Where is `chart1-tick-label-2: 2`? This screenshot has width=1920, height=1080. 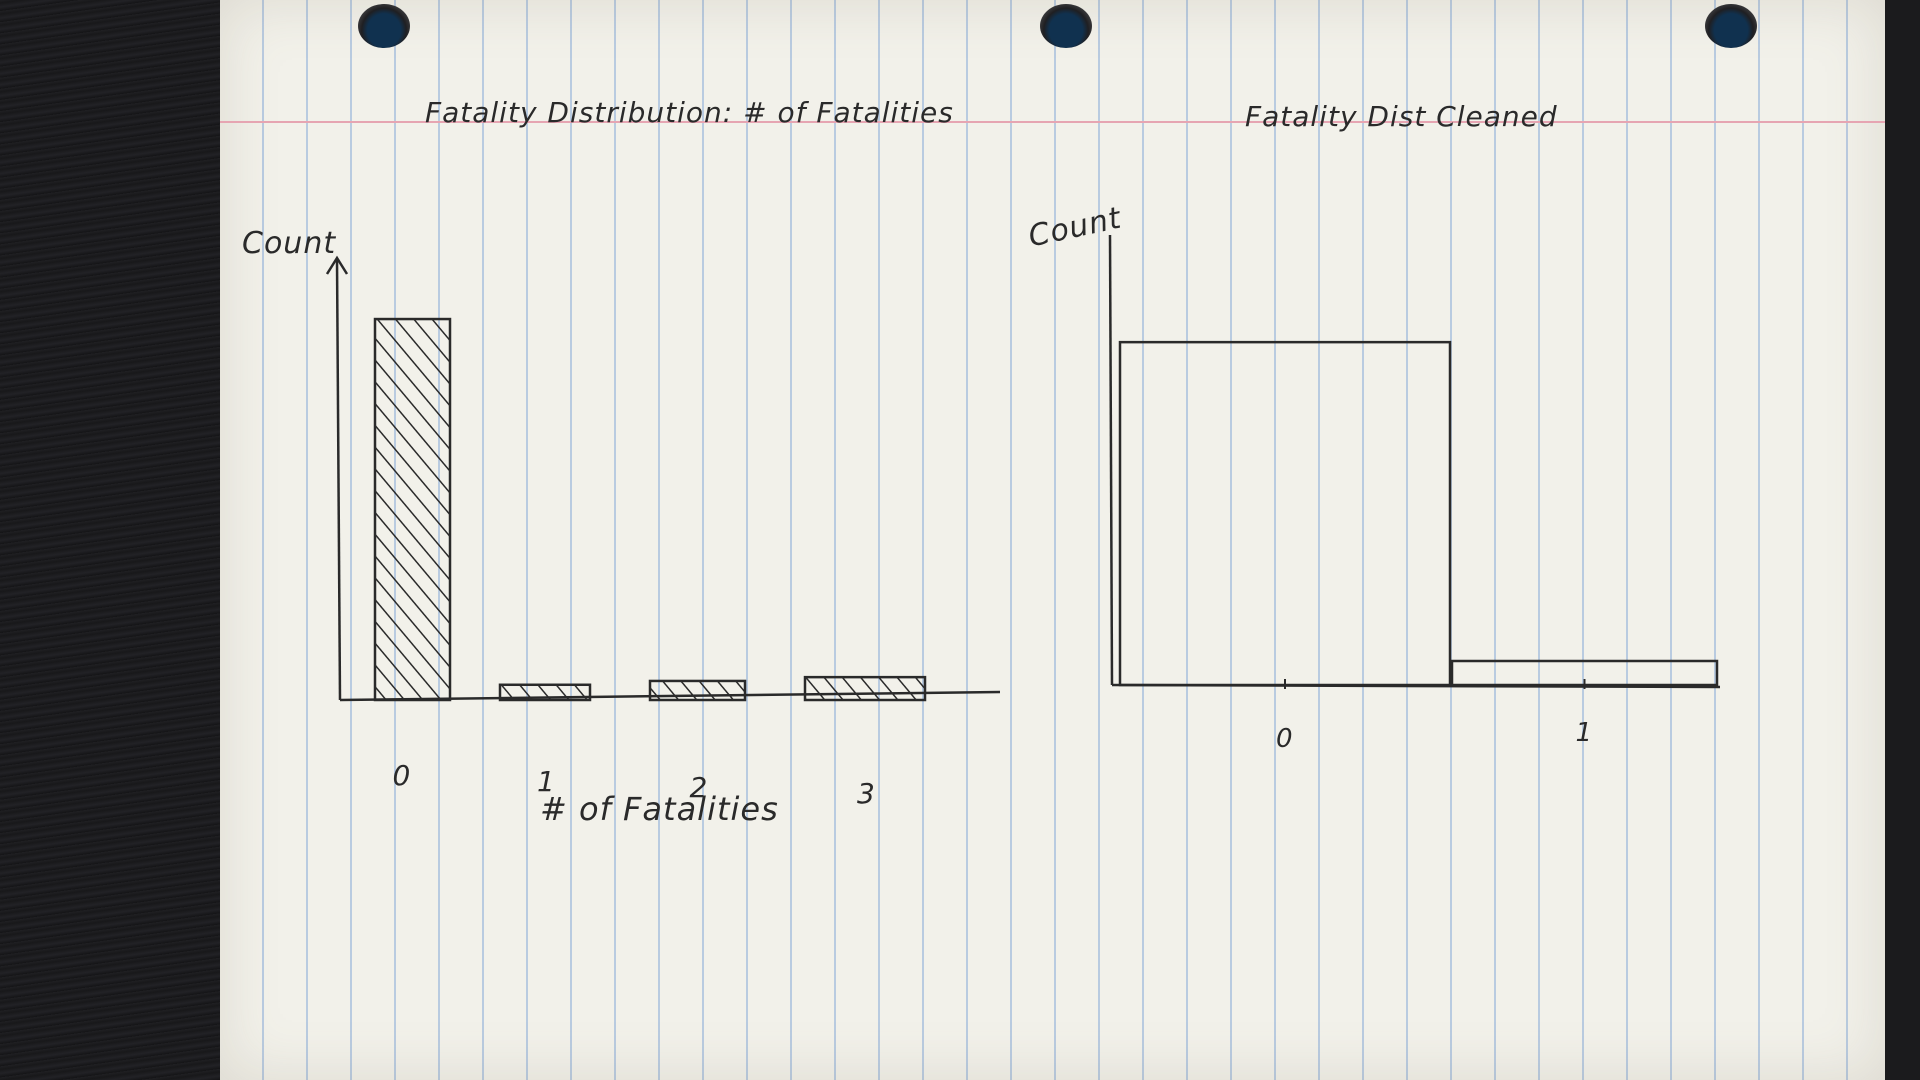
chart1-tick-label-2: 2 is located at coordinates (699, 787).